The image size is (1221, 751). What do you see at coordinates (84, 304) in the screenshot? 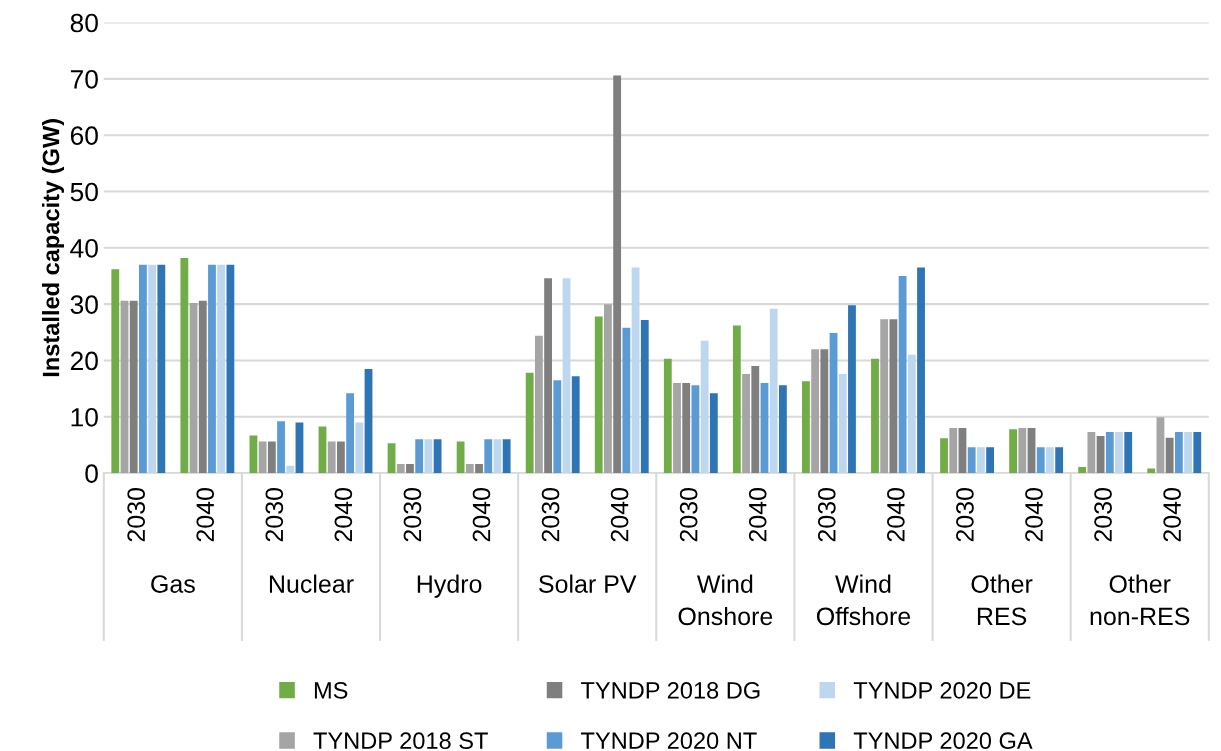
I see `y-tick-label: 30` at bounding box center [84, 304].